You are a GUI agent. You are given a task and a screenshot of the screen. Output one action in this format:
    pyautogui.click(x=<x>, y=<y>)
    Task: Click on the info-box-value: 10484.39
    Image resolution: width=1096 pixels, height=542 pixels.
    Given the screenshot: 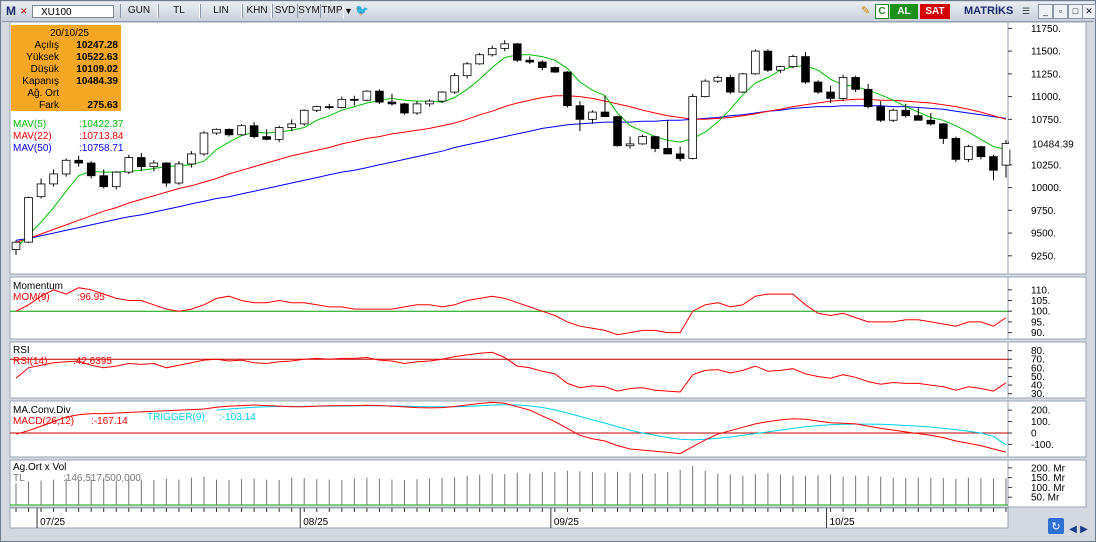 What is the action you would take?
    pyautogui.click(x=97, y=81)
    